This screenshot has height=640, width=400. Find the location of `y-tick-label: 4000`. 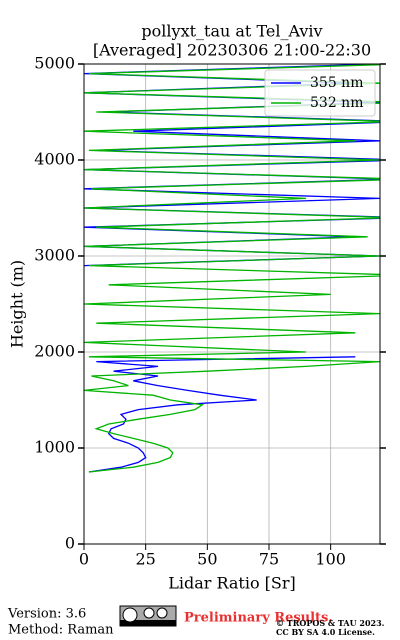

y-tick-label: 4000 is located at coordinates (54, 159).